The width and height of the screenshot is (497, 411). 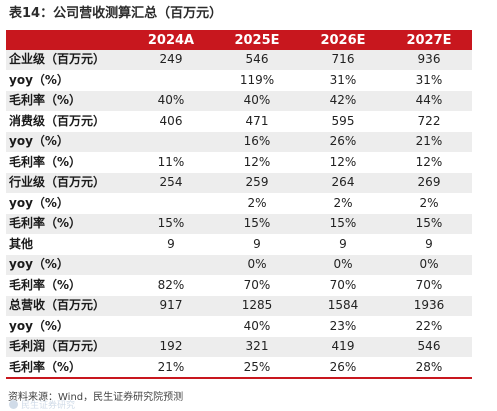 I want to click on table-cell: 28%, so click(x=429, y=368).